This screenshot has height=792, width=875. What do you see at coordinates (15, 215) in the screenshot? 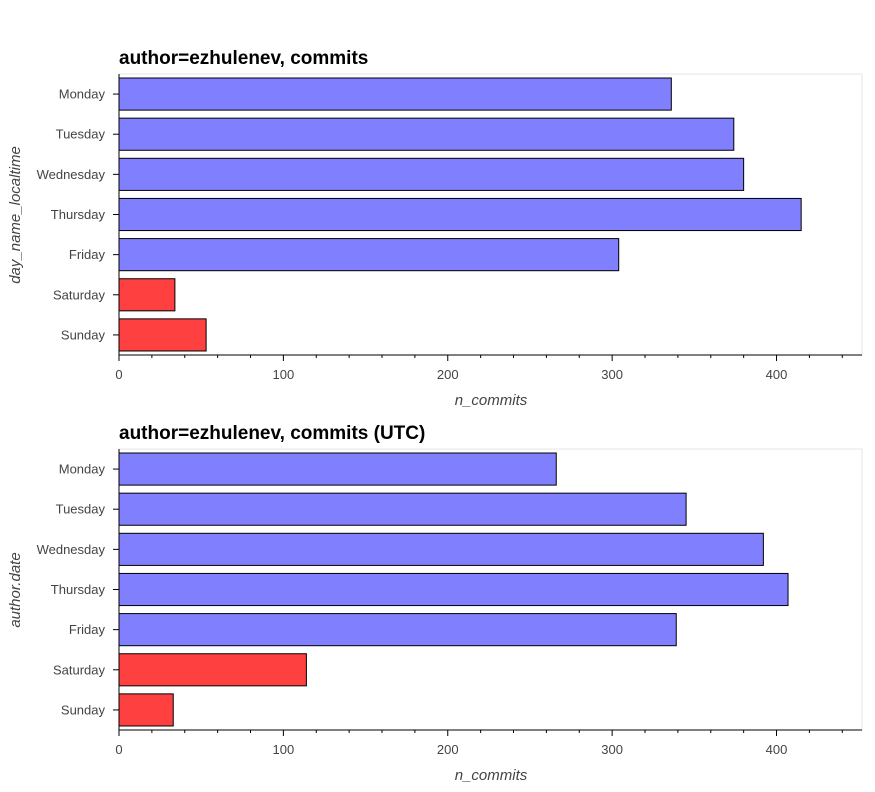
I see `y-axis-label: day_name_localtime` at bounding box center [15, 215].